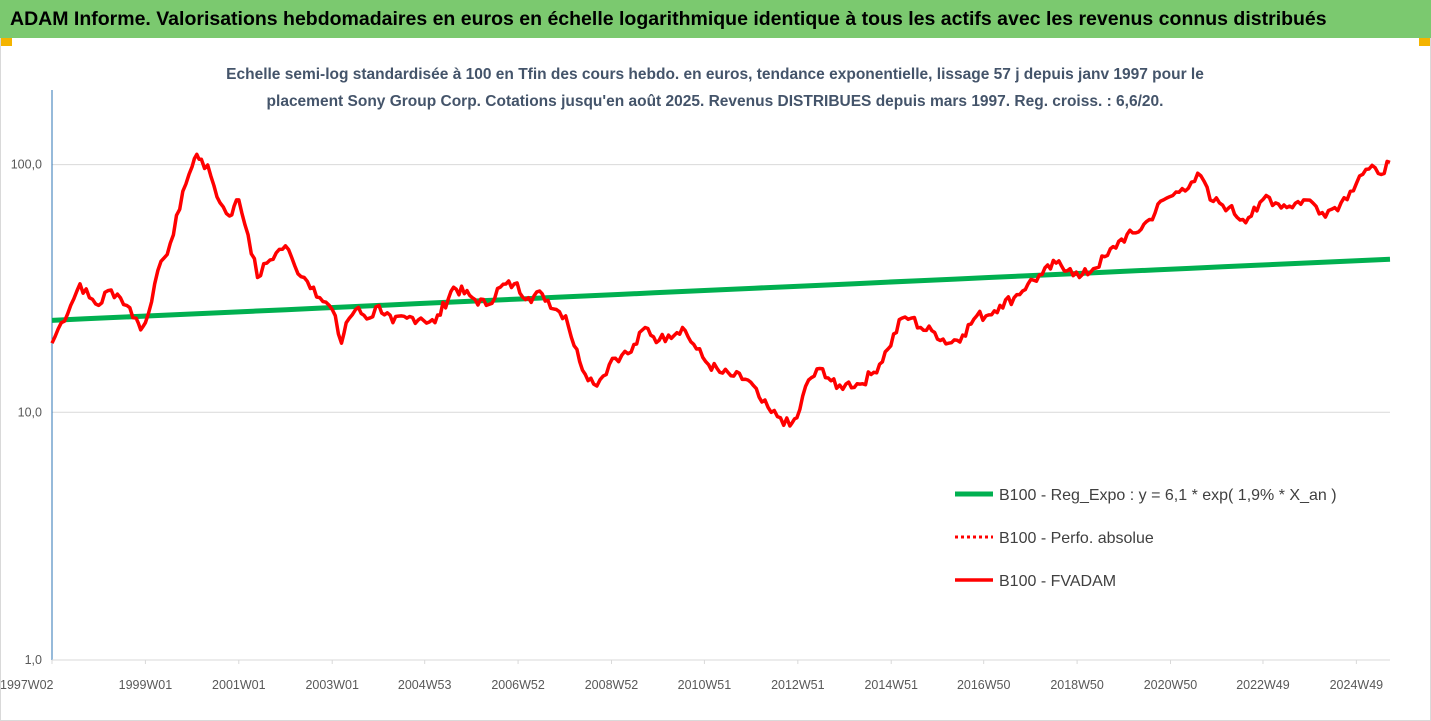  Describe the element at coordinates (518, 685) in the screenshot. I see `x-tick-label: 2006W52` at that location.